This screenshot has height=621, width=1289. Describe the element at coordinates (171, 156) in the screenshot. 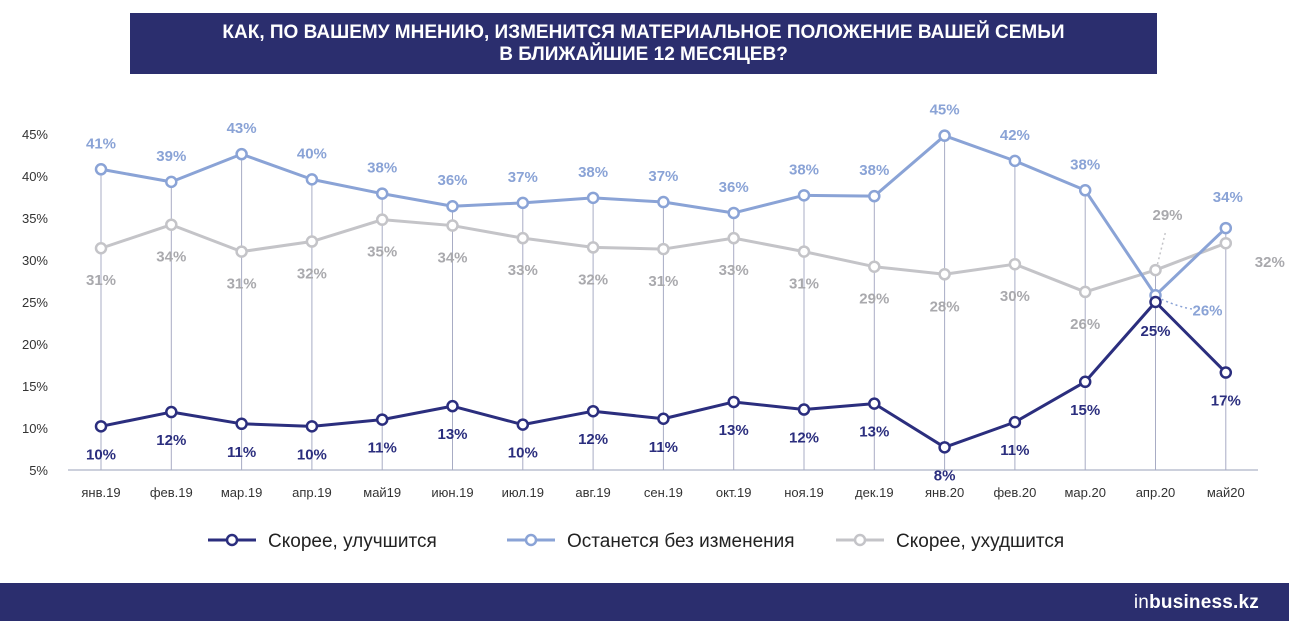

I see `data-label: 39%` at that location.